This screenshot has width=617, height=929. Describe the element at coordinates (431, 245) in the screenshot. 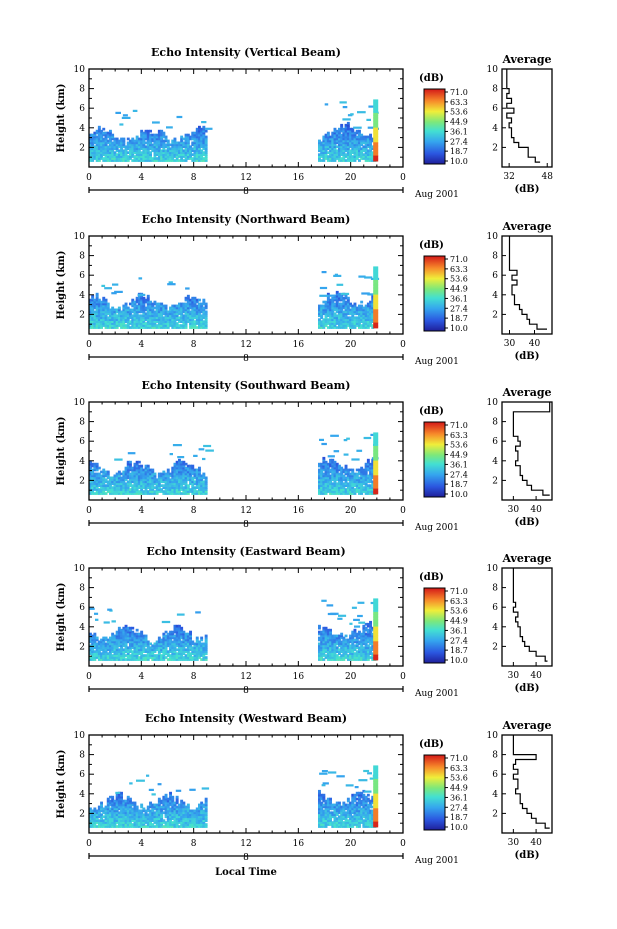

I see `colorbar-unit: (dB)` at that location.